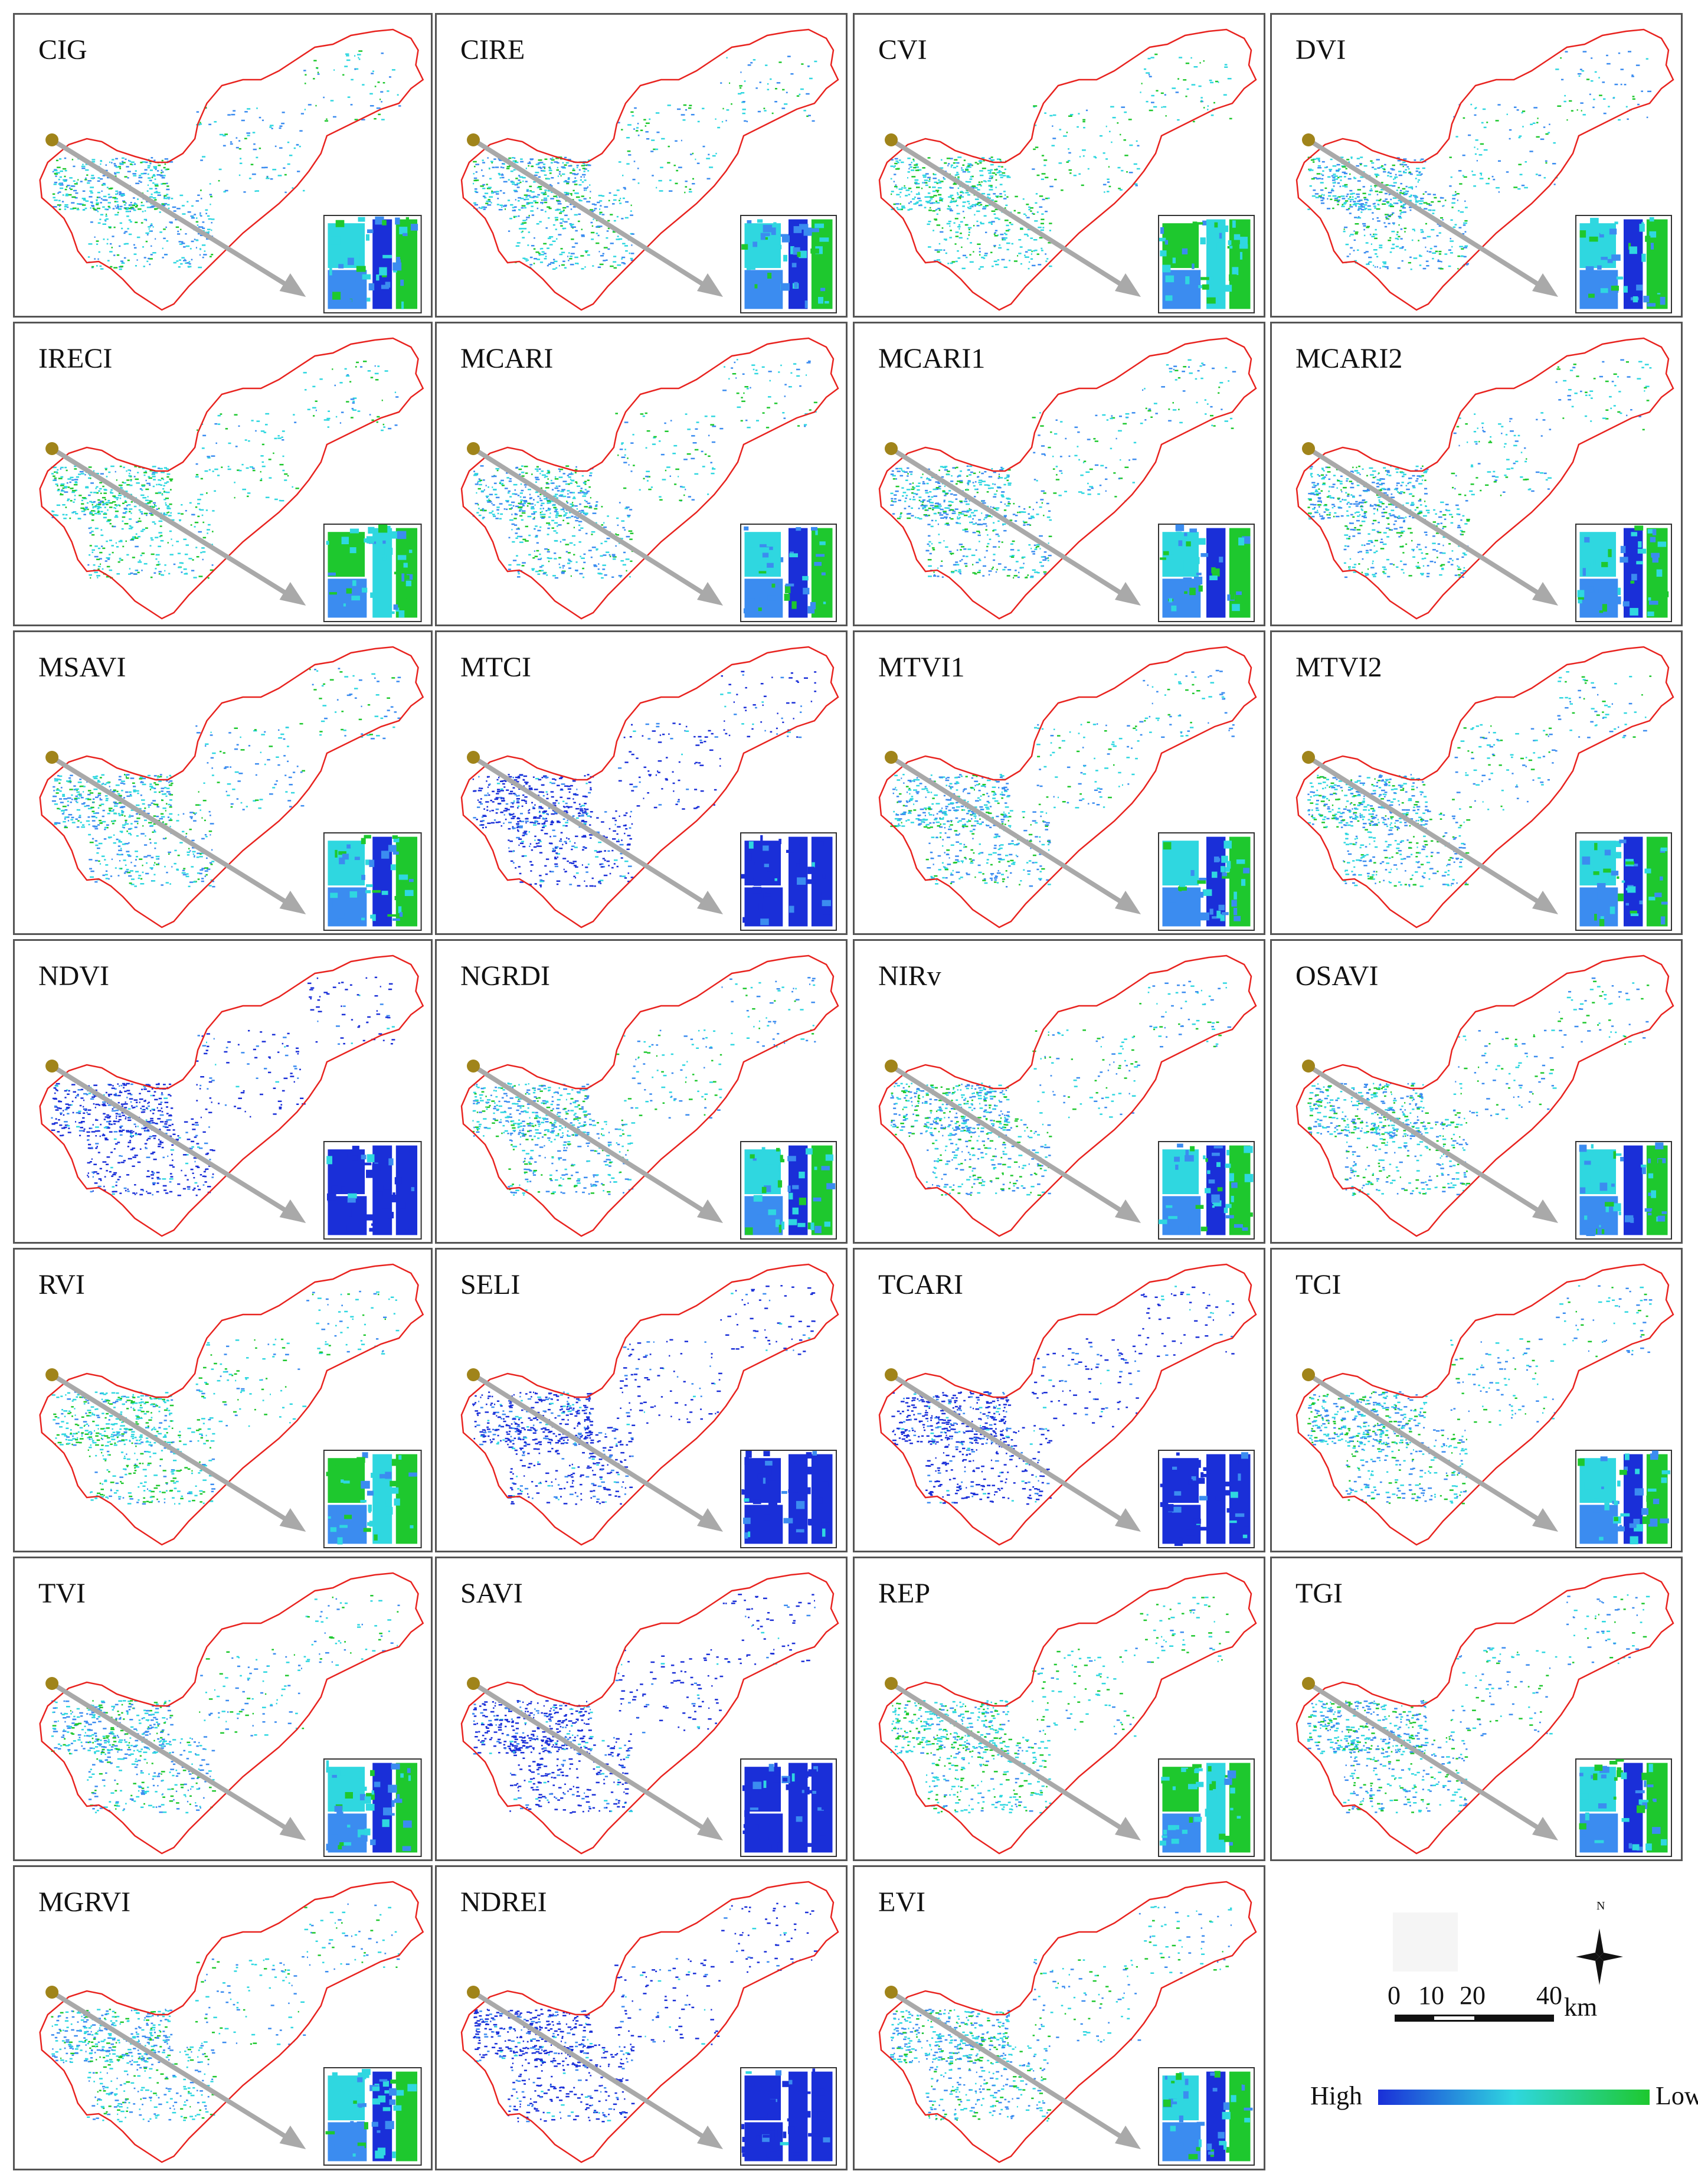  I want to click on scale-tick-20: 20, so click(1473, 1995).